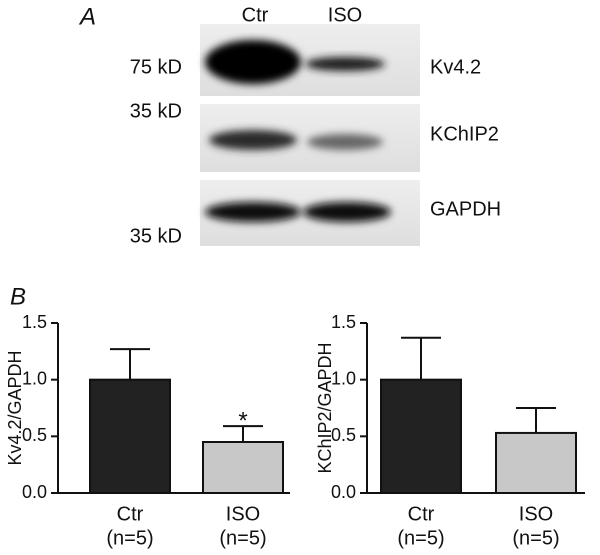 The width and height of the screenshot is (600, 555). What do you see at coordinates (345, 15) in the screenshot?
I see `lane-label: ISO` at bounding box center [345, 15].